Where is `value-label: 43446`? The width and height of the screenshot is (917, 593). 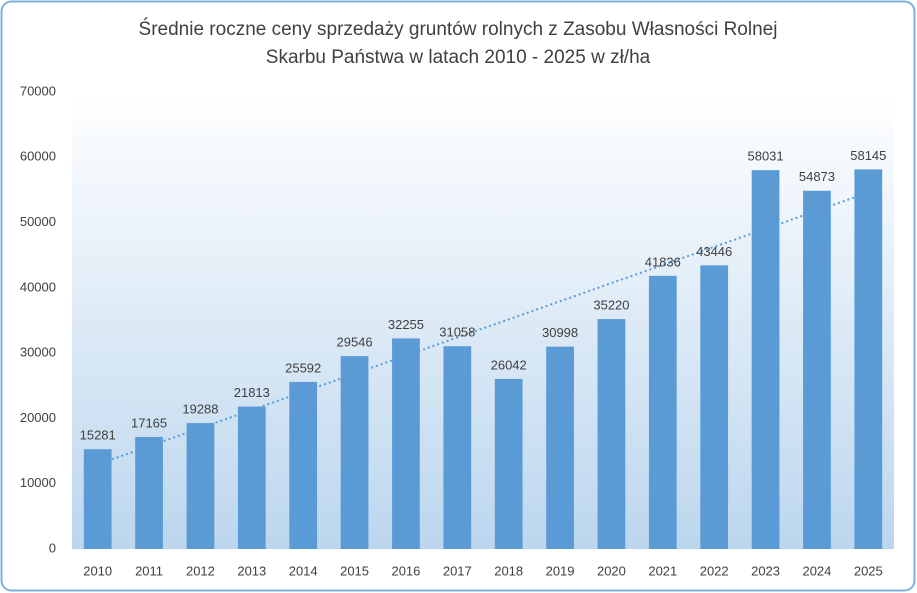 value-label: 43446 is located at coordinates (714, 251).